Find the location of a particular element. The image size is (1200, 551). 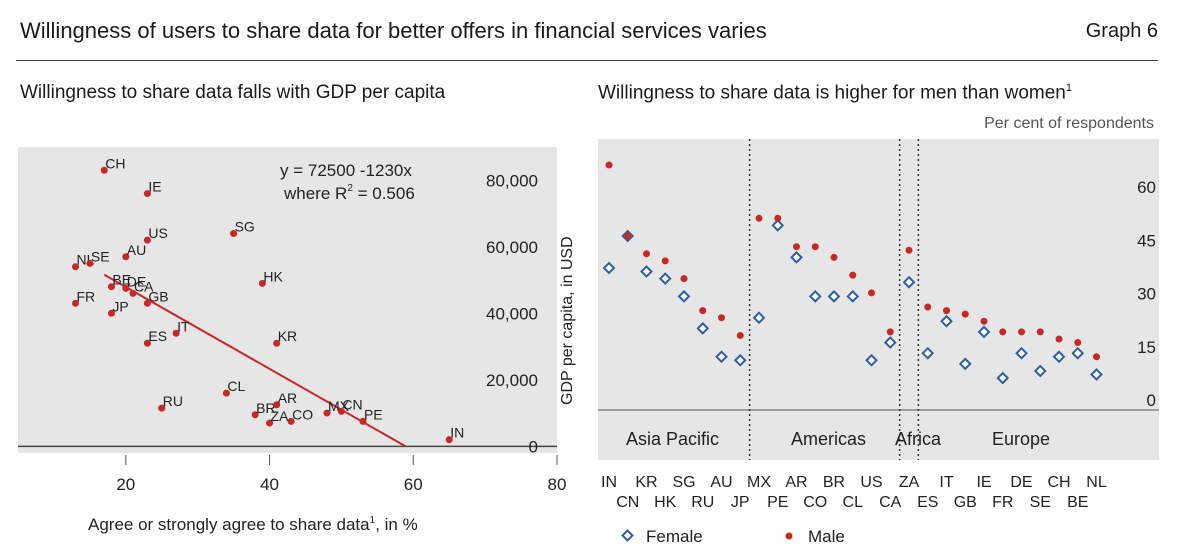

female-point-ca is located at coordinates (890, 342).